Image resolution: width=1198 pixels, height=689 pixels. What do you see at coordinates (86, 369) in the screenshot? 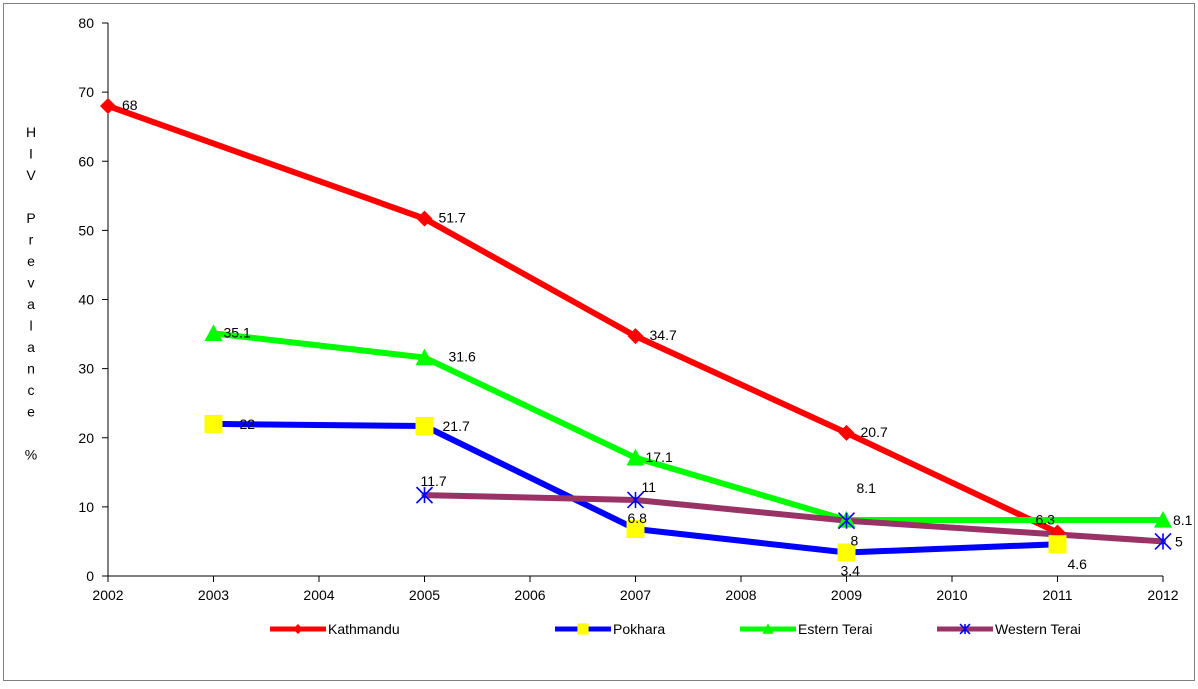
I see `y-tick-label: 30` at bounding box center [86, 369].